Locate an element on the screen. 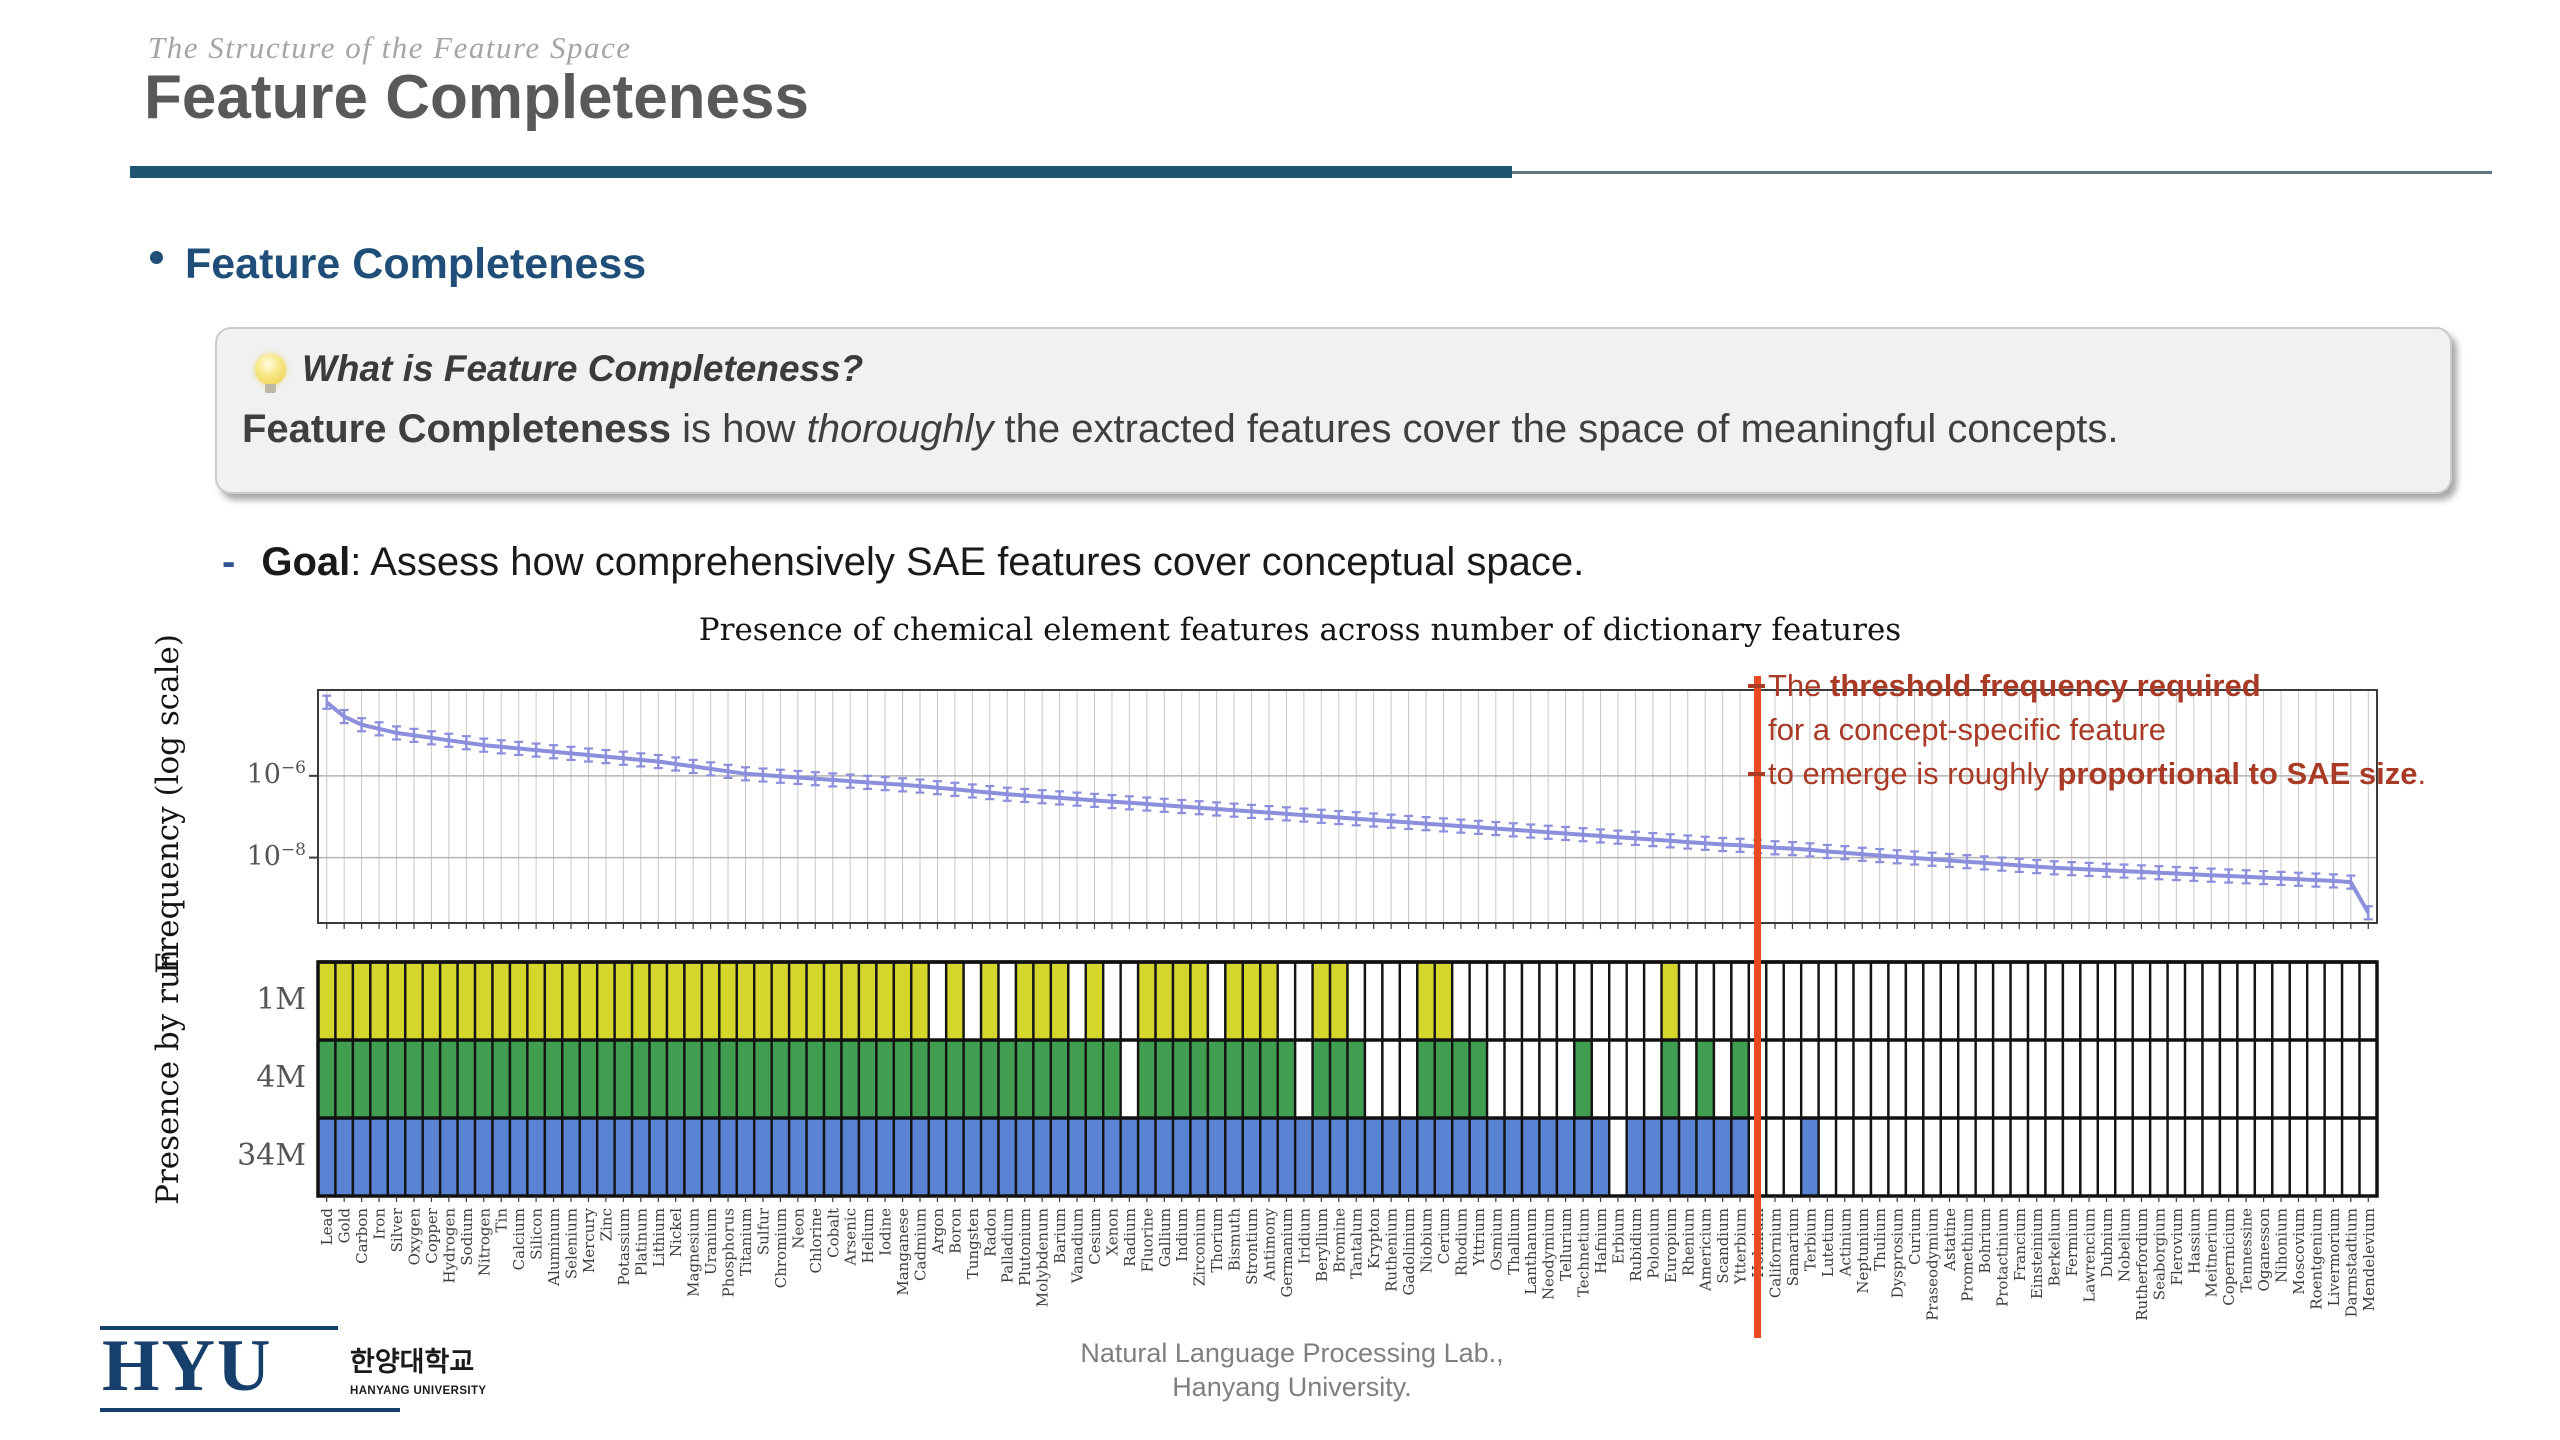 The image size is (2560, 1440). element-label: Cesium is located at coordinates (1095, 1236).